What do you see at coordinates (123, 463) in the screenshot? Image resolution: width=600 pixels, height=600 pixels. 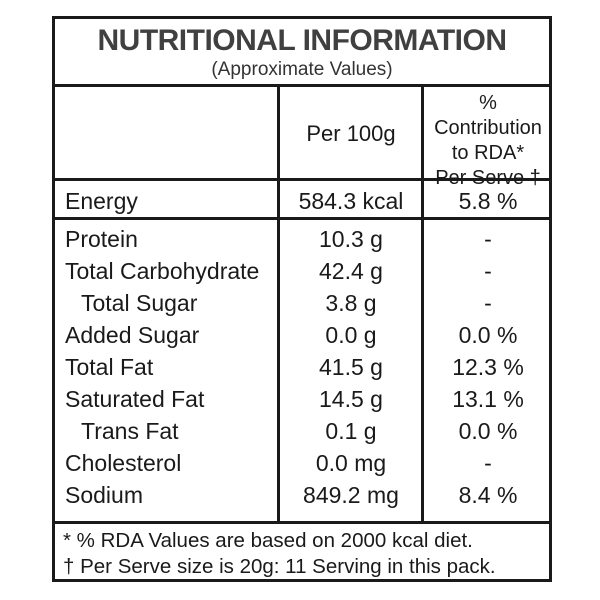 I see `row-name-cholesterol: Cholesterol` at bounding box center [123, 463].